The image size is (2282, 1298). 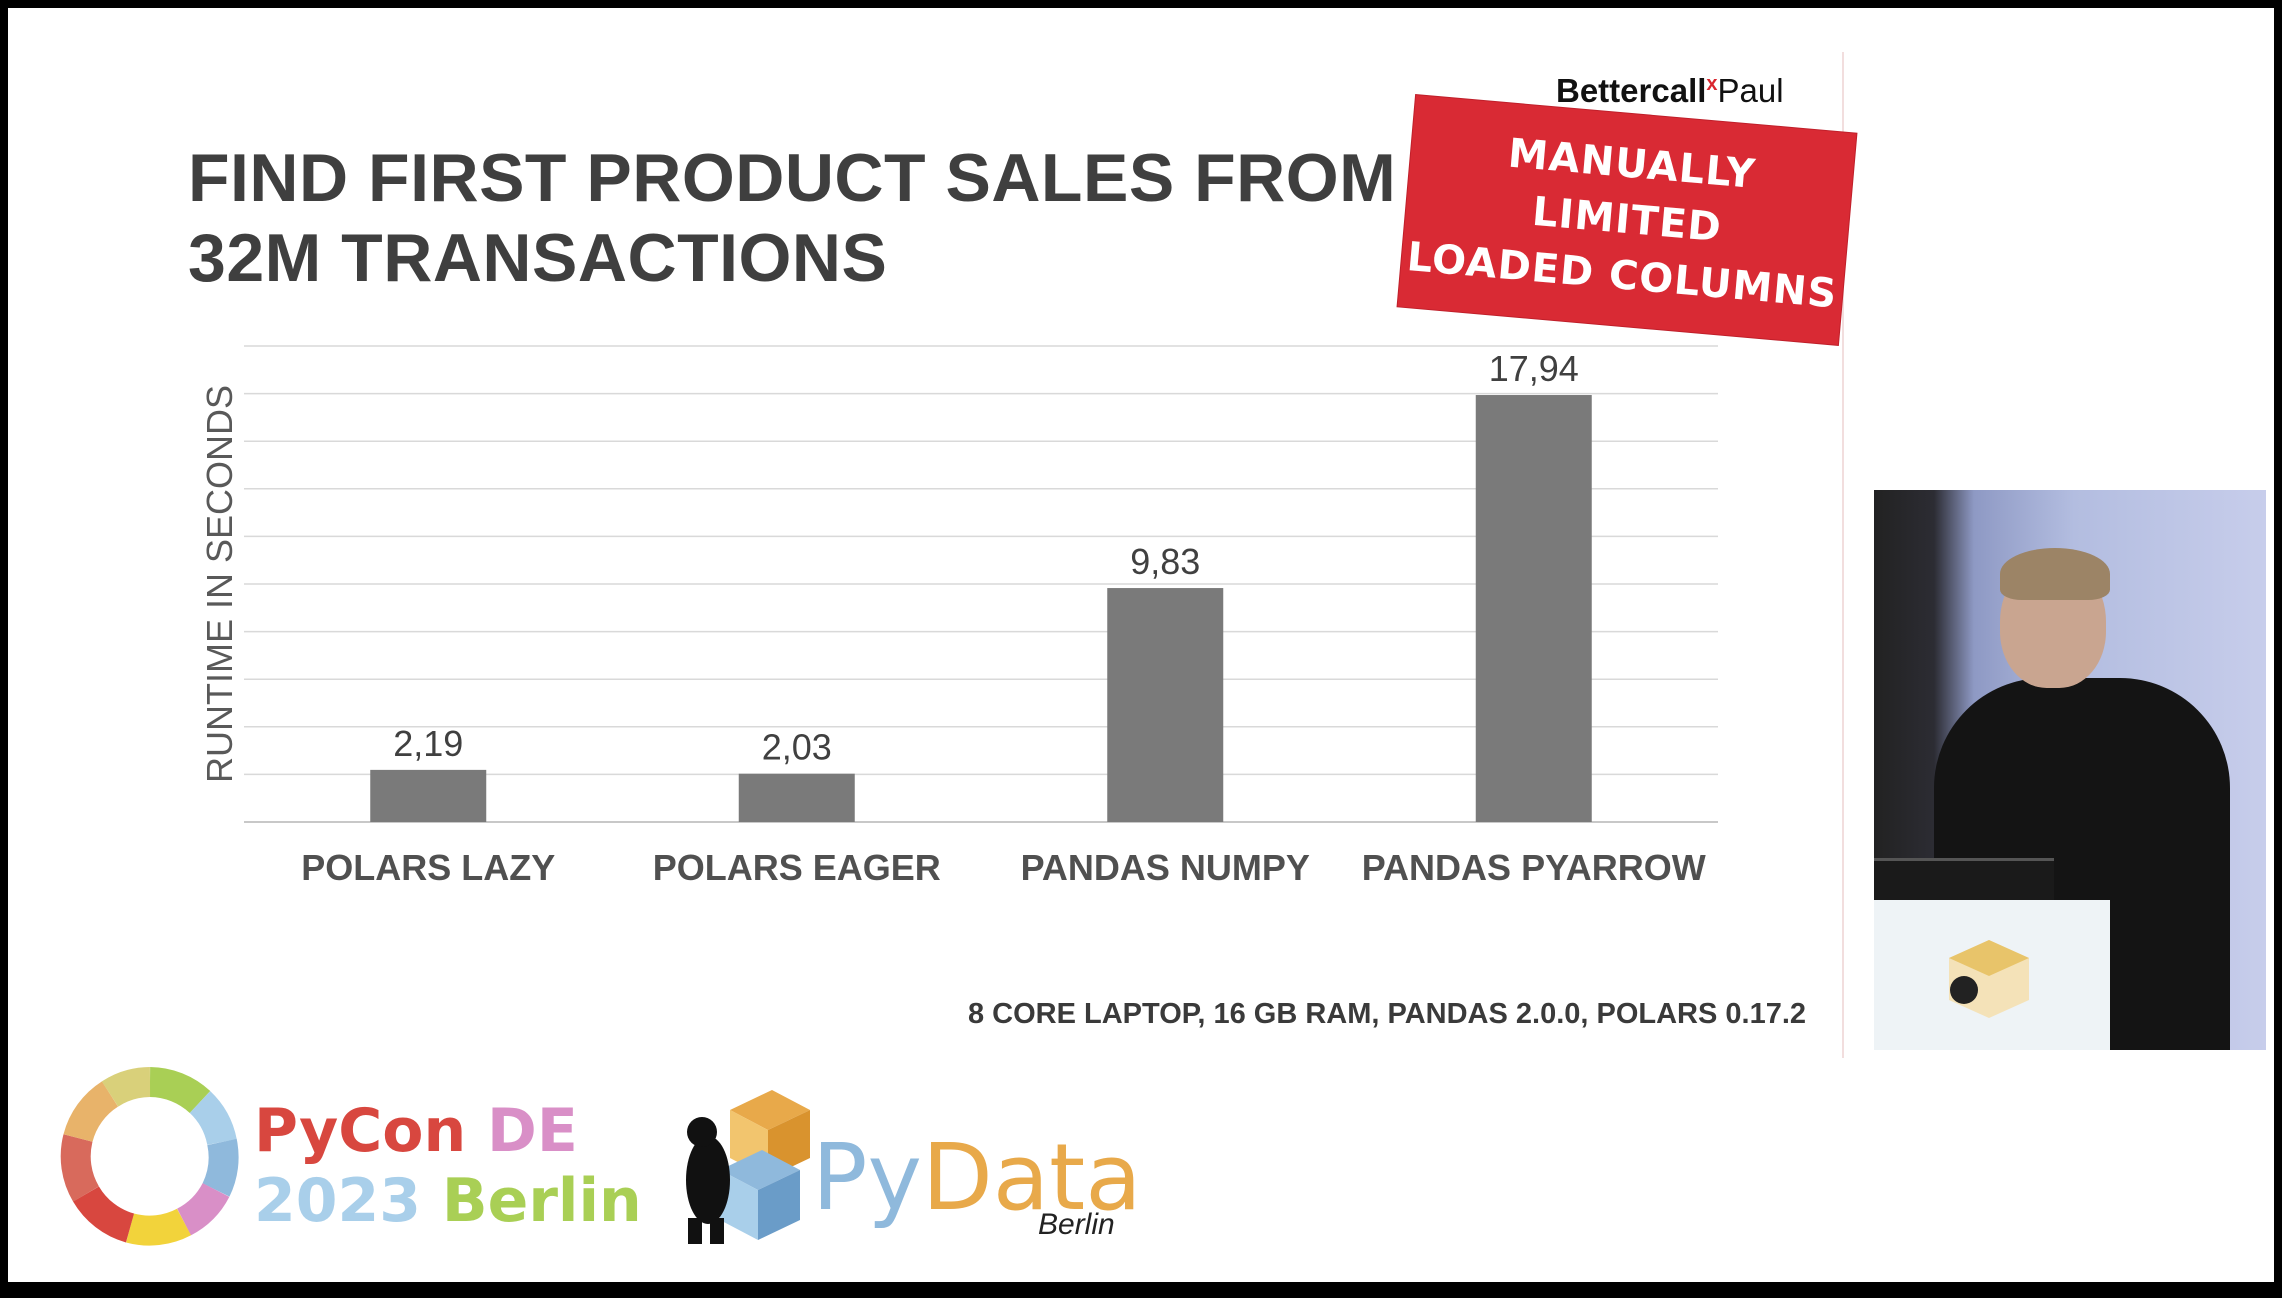 I want to click on pycon-wordmark-line2: 2023 Berlin, so click(x=448, y=1201).